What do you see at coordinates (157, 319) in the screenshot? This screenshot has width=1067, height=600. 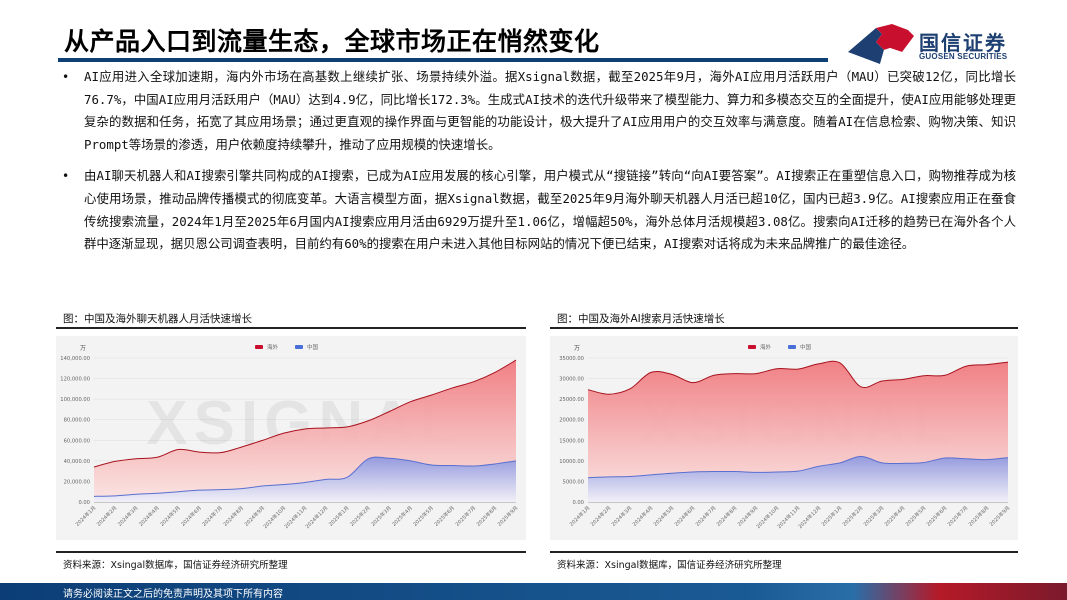 I see `figure-caption-chatbot: 图：中国及海外聊天机器人月活快速增长` at bounding box center [157, 319].